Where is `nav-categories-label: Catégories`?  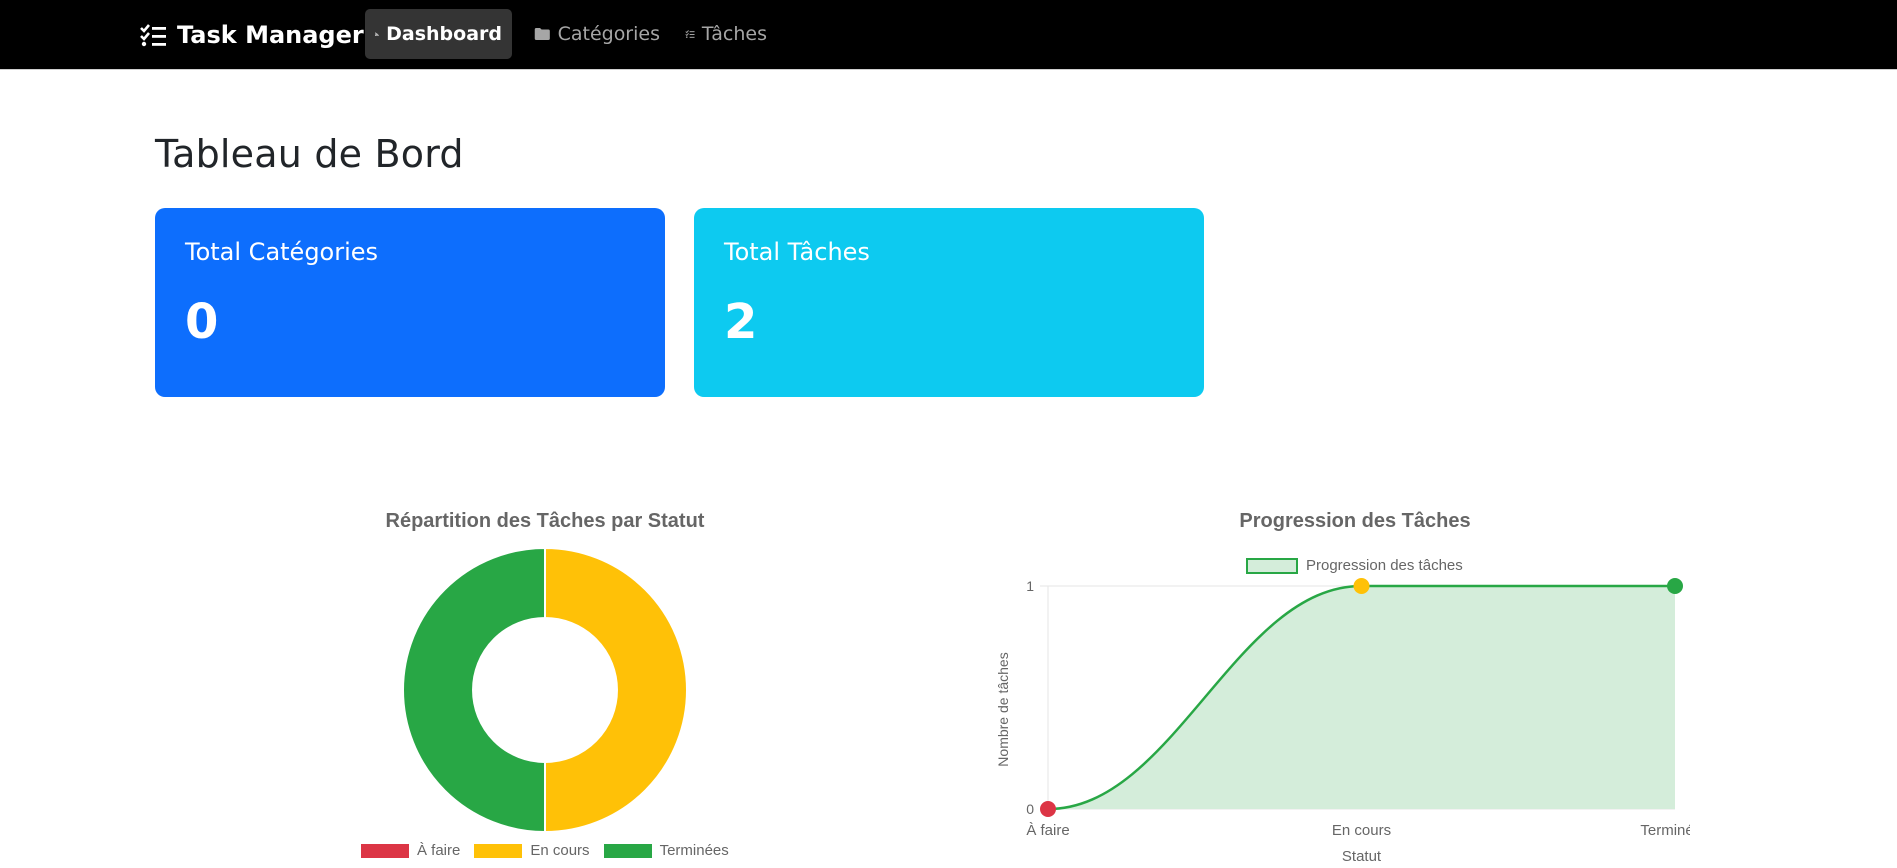 nav-categories-label: Catégories is located at coordinates (608, 34).